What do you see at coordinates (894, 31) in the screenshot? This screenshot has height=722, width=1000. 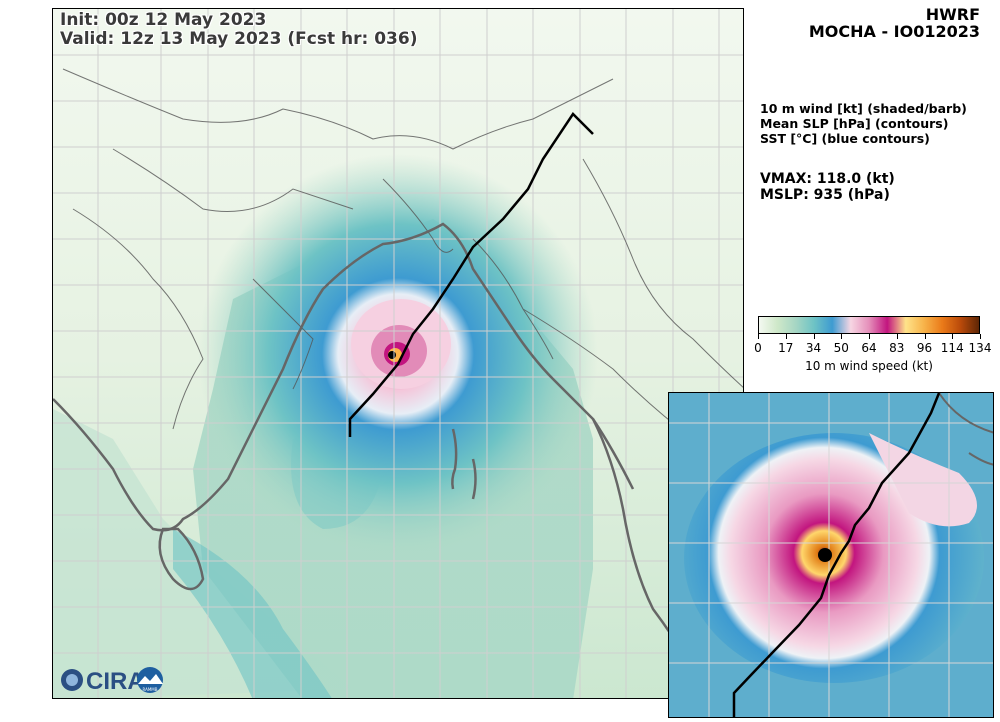 I see `storm-name: MOCHA - IO012023` at bounding box center [894, 31].